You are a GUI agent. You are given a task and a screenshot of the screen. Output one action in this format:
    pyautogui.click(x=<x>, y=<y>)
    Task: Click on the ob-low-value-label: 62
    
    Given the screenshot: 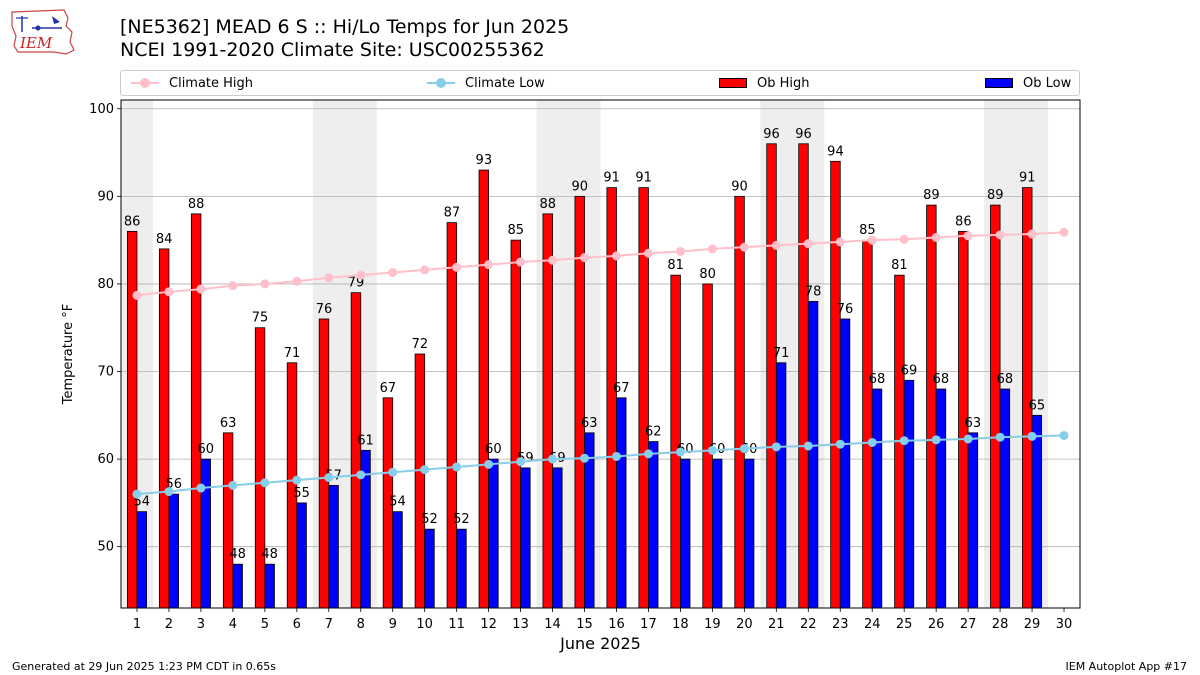 What is the action you would take?
    pyautogui.click(x=653, y=432)
    